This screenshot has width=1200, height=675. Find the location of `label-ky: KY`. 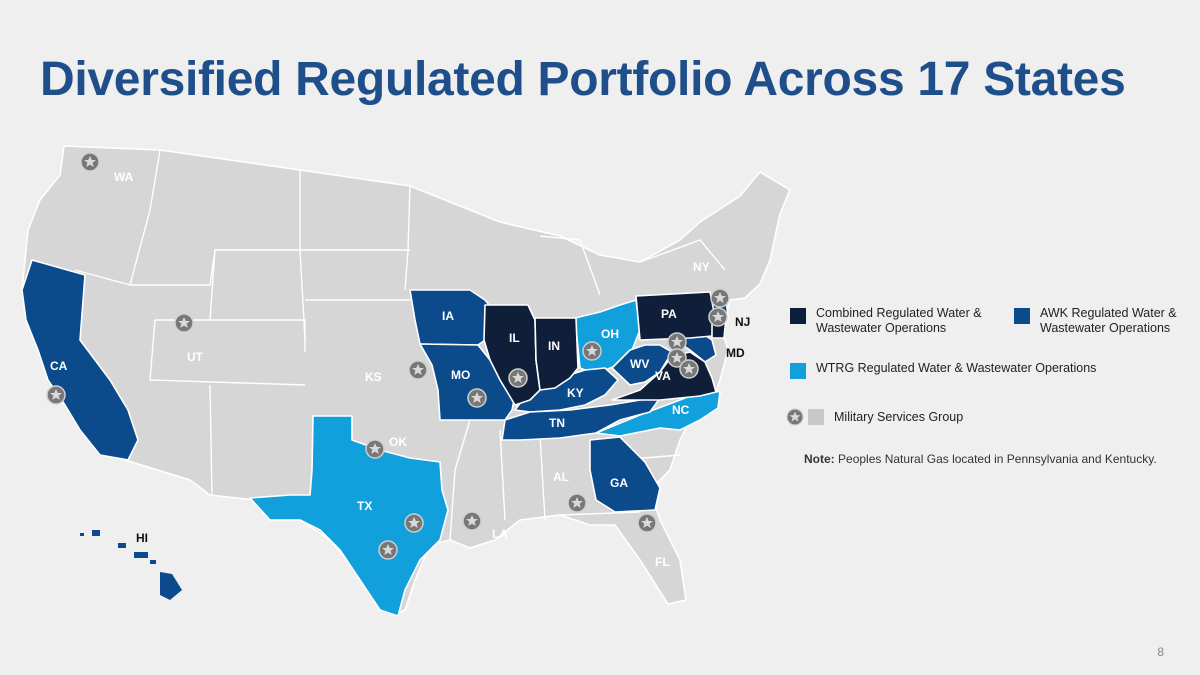

label-ky: KY is located at coordinates (575, 393).